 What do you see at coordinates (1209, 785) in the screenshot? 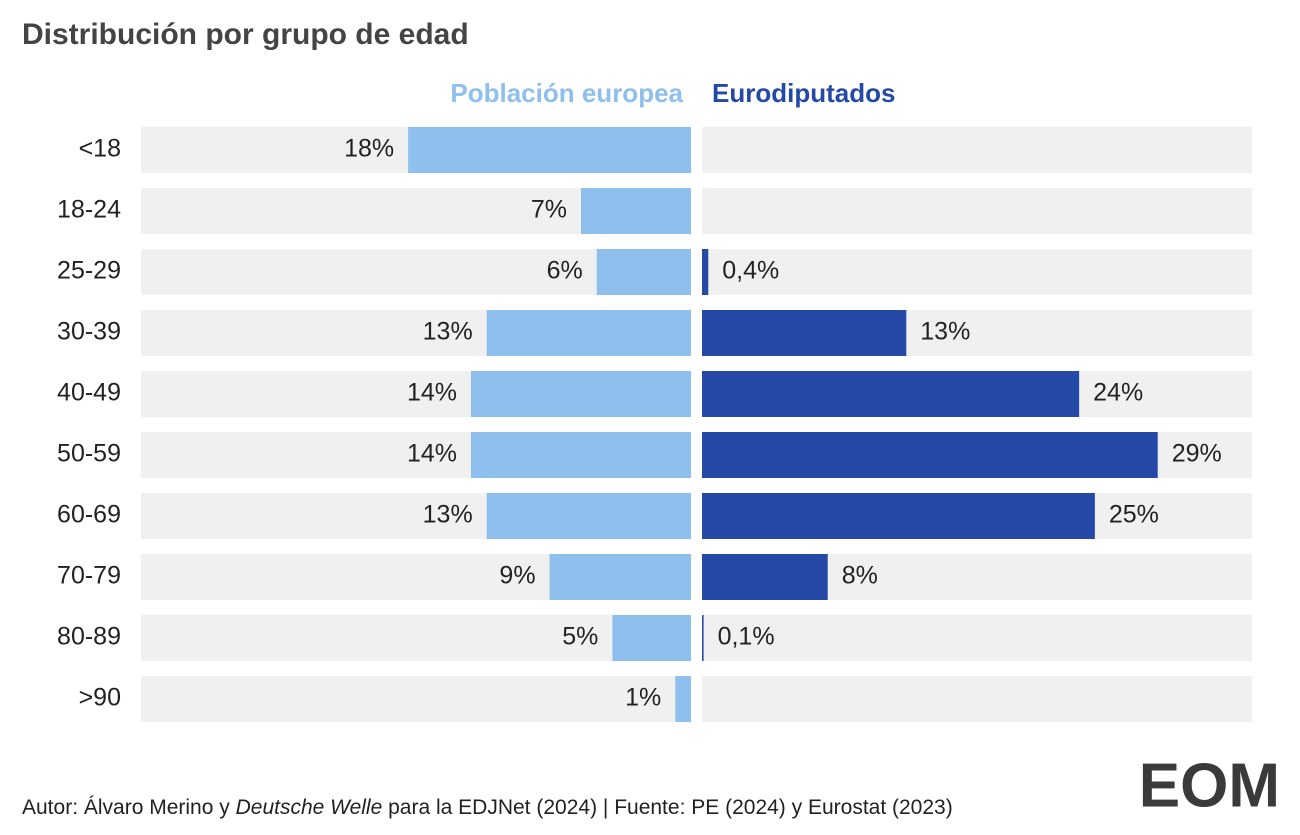
I see `logo: EOM` at bounding box center [1209, 785].